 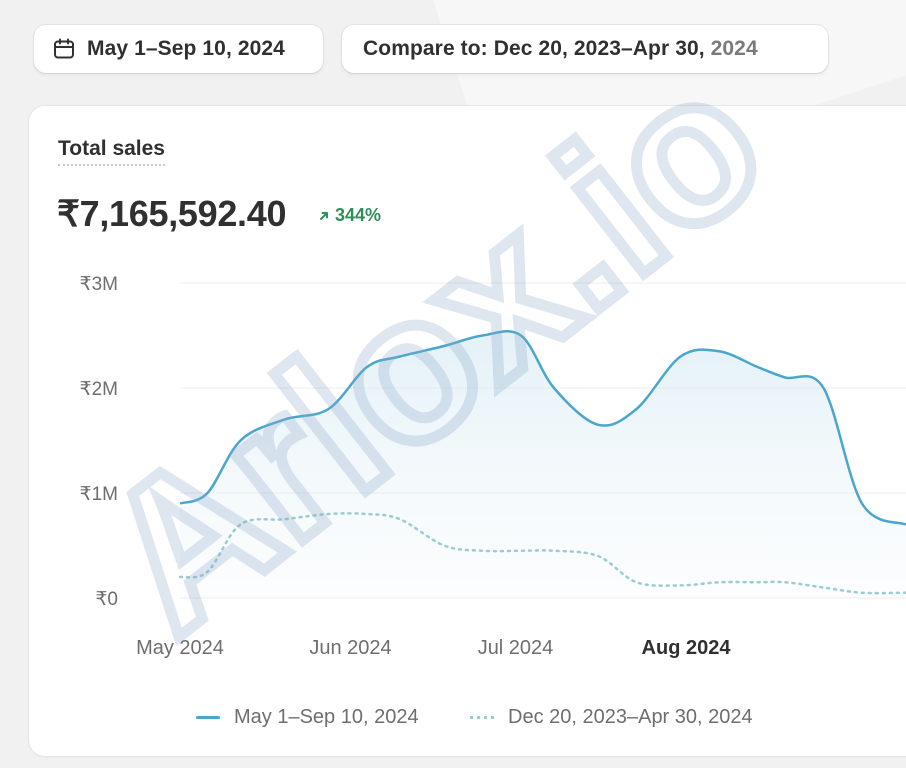 I want to click on compare-range-label: Compare to: Dec 20, 2023–Apr 30,, so click(x=534, y=48).